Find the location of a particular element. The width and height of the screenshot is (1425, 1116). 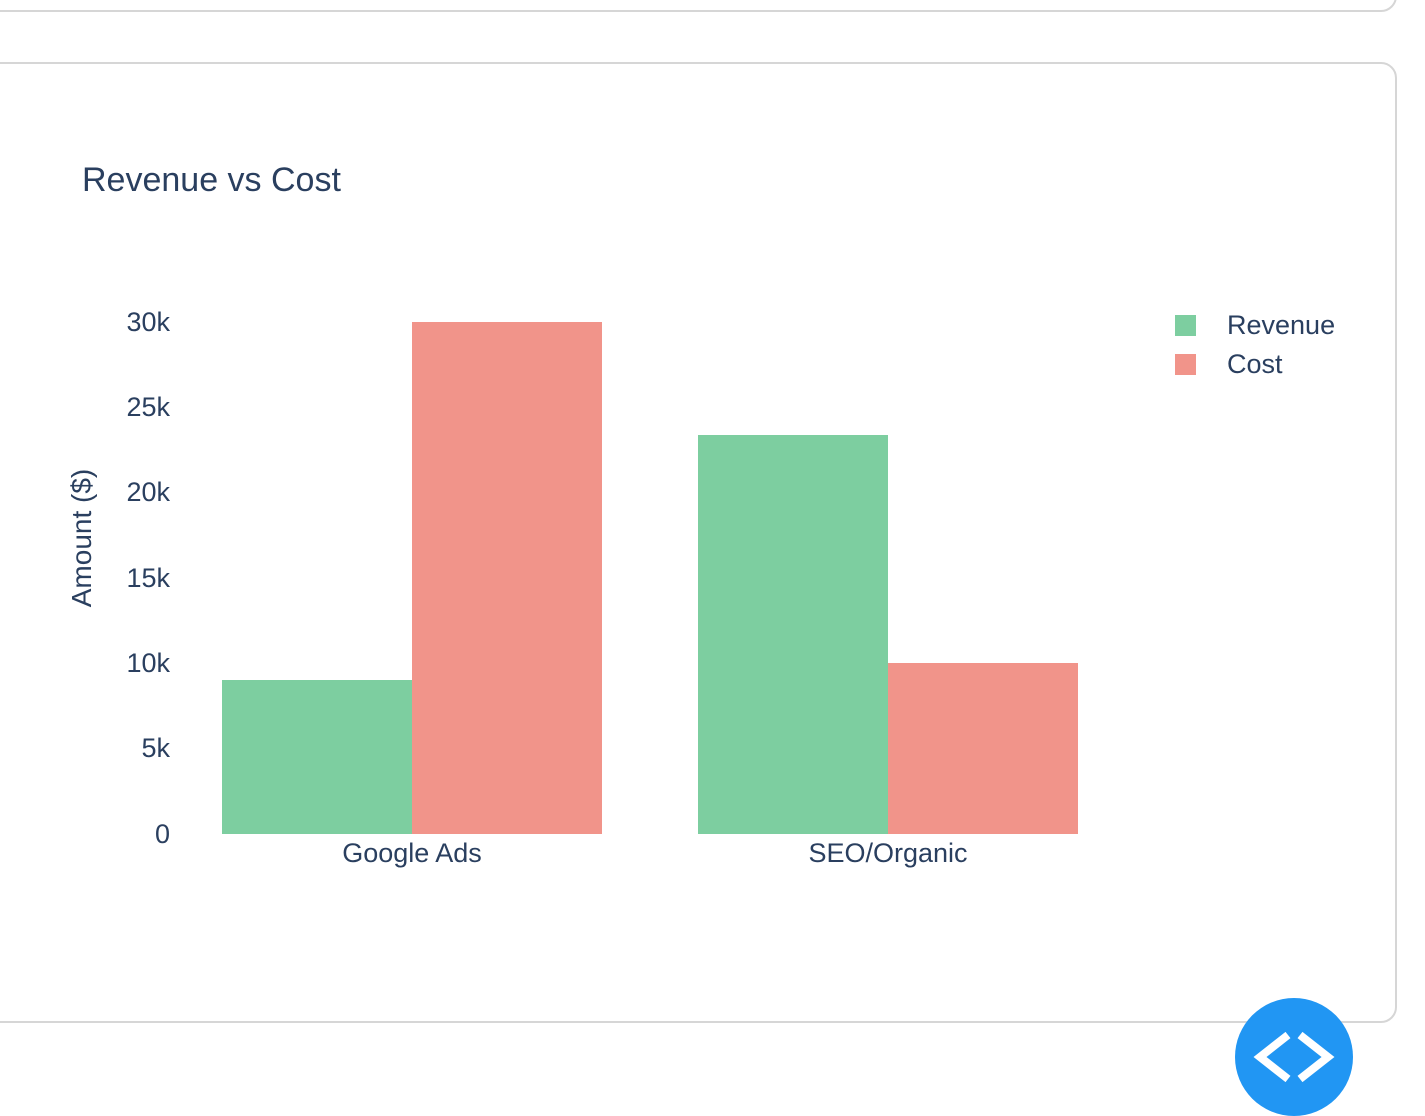

chart-title: Revenue vs Cost is located at coordinates (211, 180).